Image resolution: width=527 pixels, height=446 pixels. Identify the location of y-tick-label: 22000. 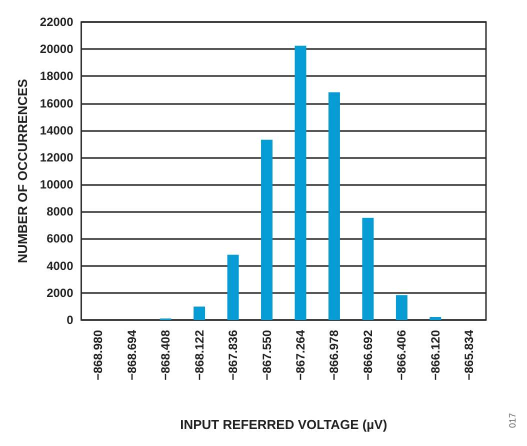
(57, 22).